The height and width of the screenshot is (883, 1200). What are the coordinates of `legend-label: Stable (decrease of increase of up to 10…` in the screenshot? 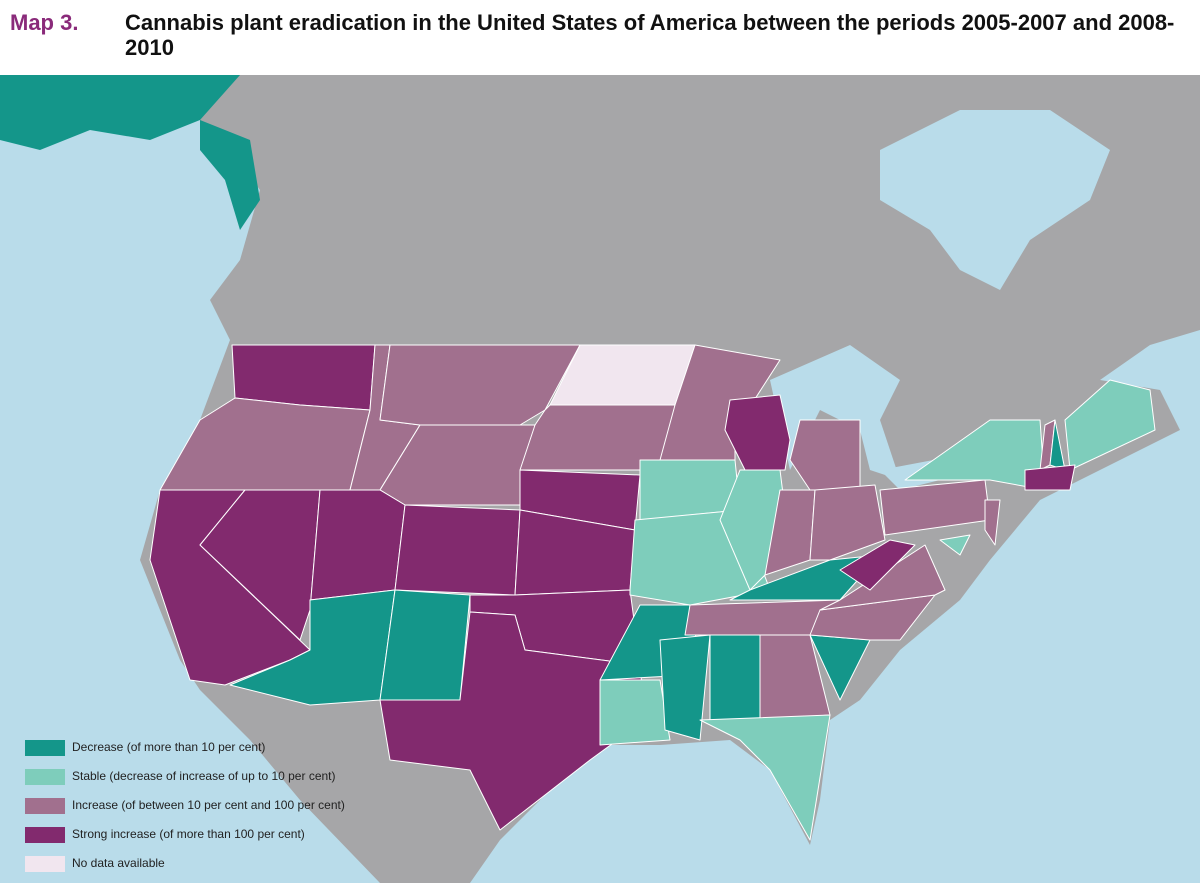 It's located at (204, 776).